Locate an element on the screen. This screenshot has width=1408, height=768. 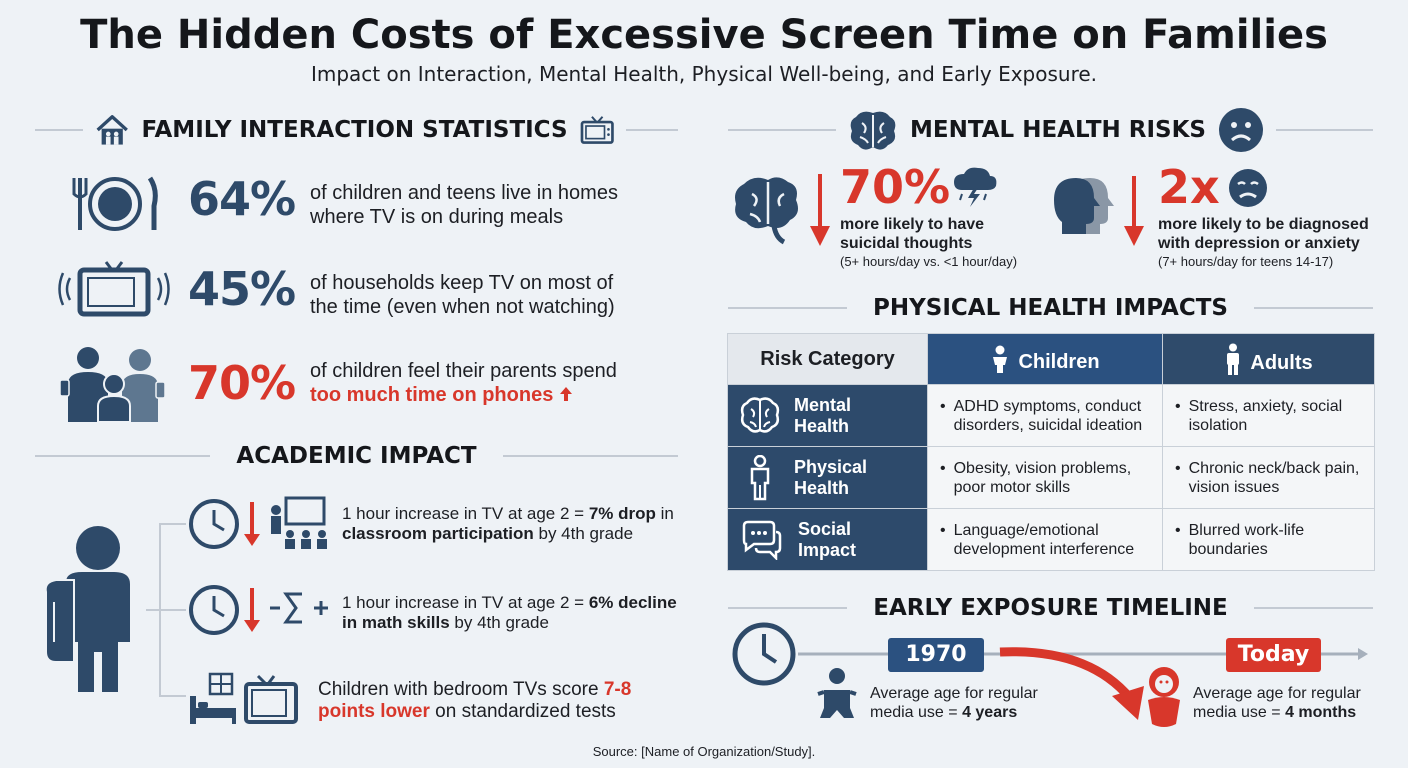
clock-decline-classroom-icon is located at coordinates (258, 522).